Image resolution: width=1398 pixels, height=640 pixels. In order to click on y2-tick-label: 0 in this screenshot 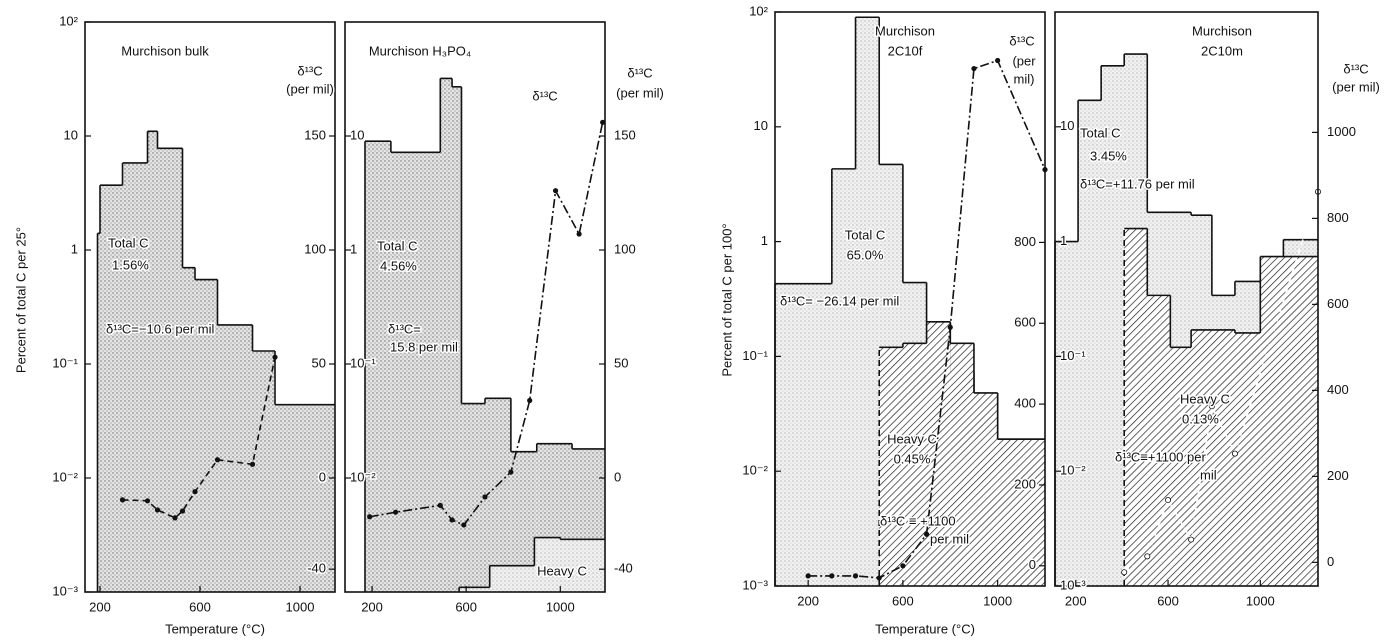, I will do `click(617, 476)`.